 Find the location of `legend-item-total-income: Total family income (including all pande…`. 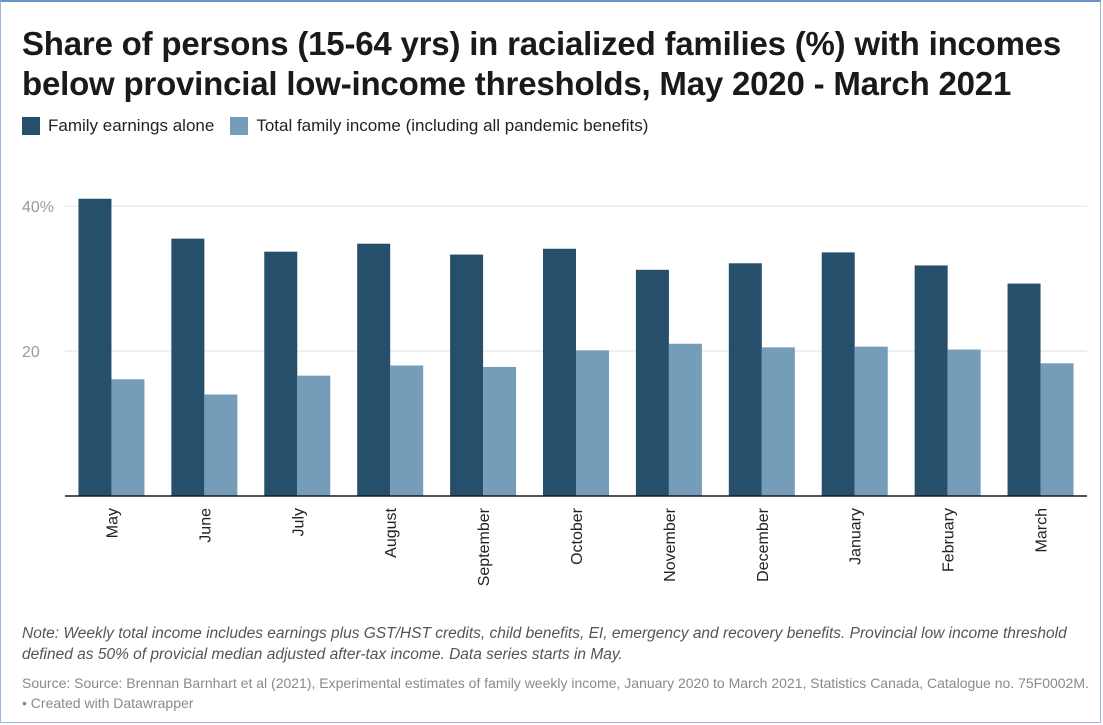

legend-item-total-income: Total family income (including all pande… is located at coordinates (439, 126).